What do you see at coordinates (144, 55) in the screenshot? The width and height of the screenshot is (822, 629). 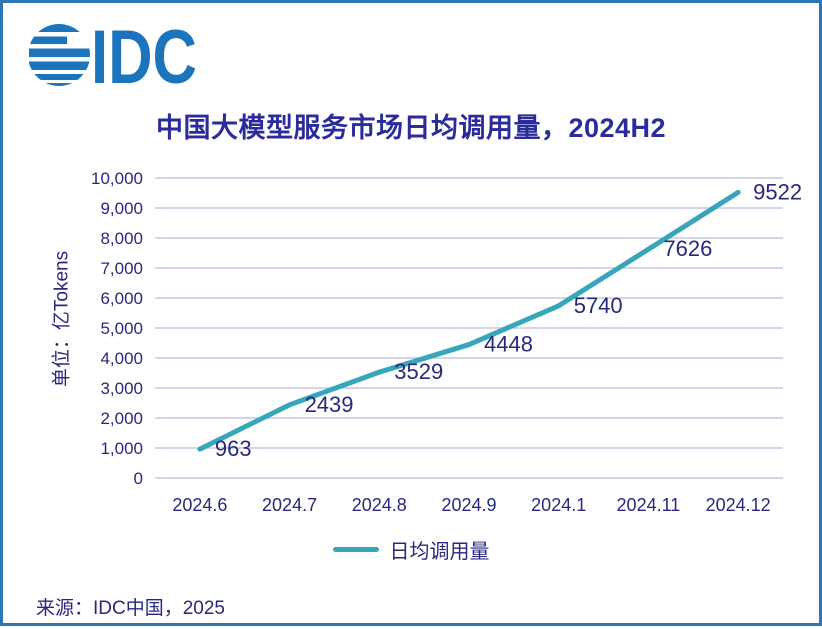 I see `idc-logo-text: IDC` at bounding box center [144, 55].